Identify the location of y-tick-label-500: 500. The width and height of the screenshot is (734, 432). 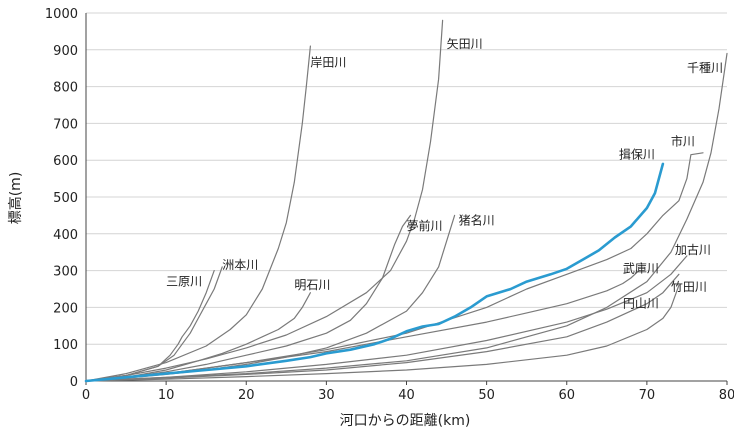
(65, 198).